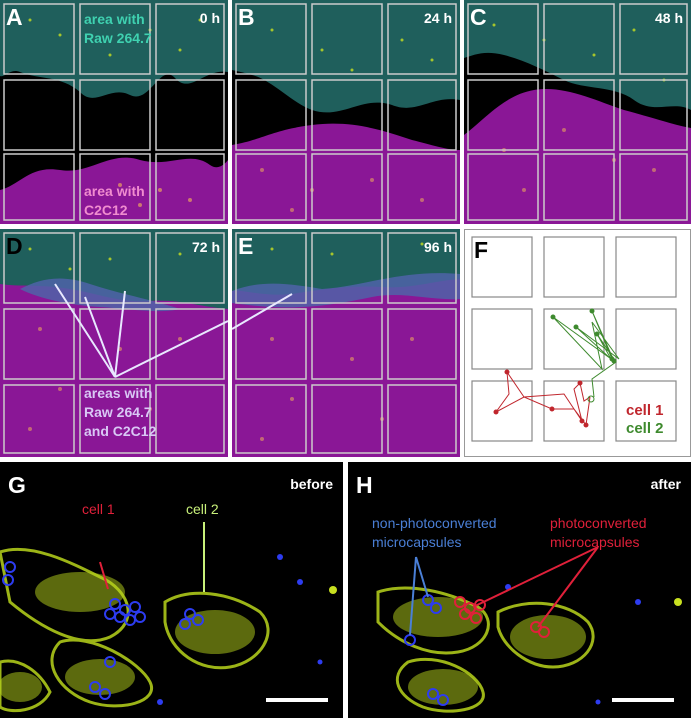 This screenshot has height=718, width=691. Describe the element at coordinates (535, 587) in the screenshot. I see `photo-pointers` at that location.